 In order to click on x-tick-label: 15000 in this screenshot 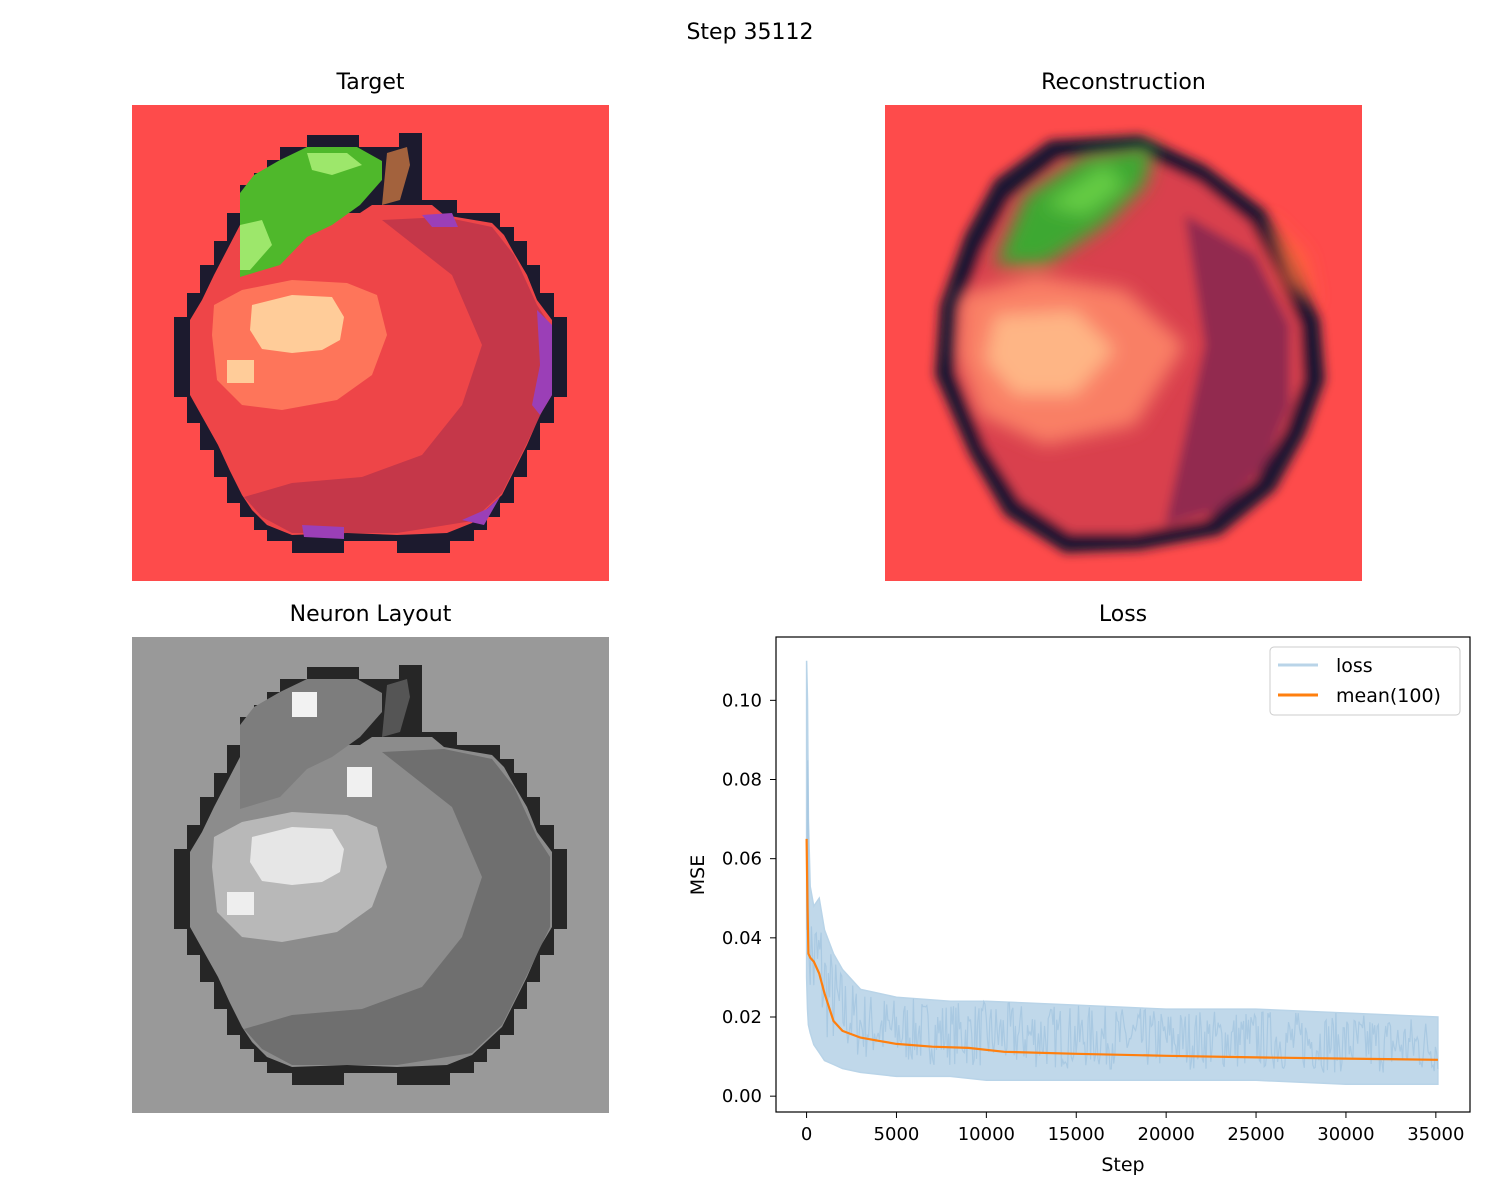, I will do `click(1076, 1134)`.